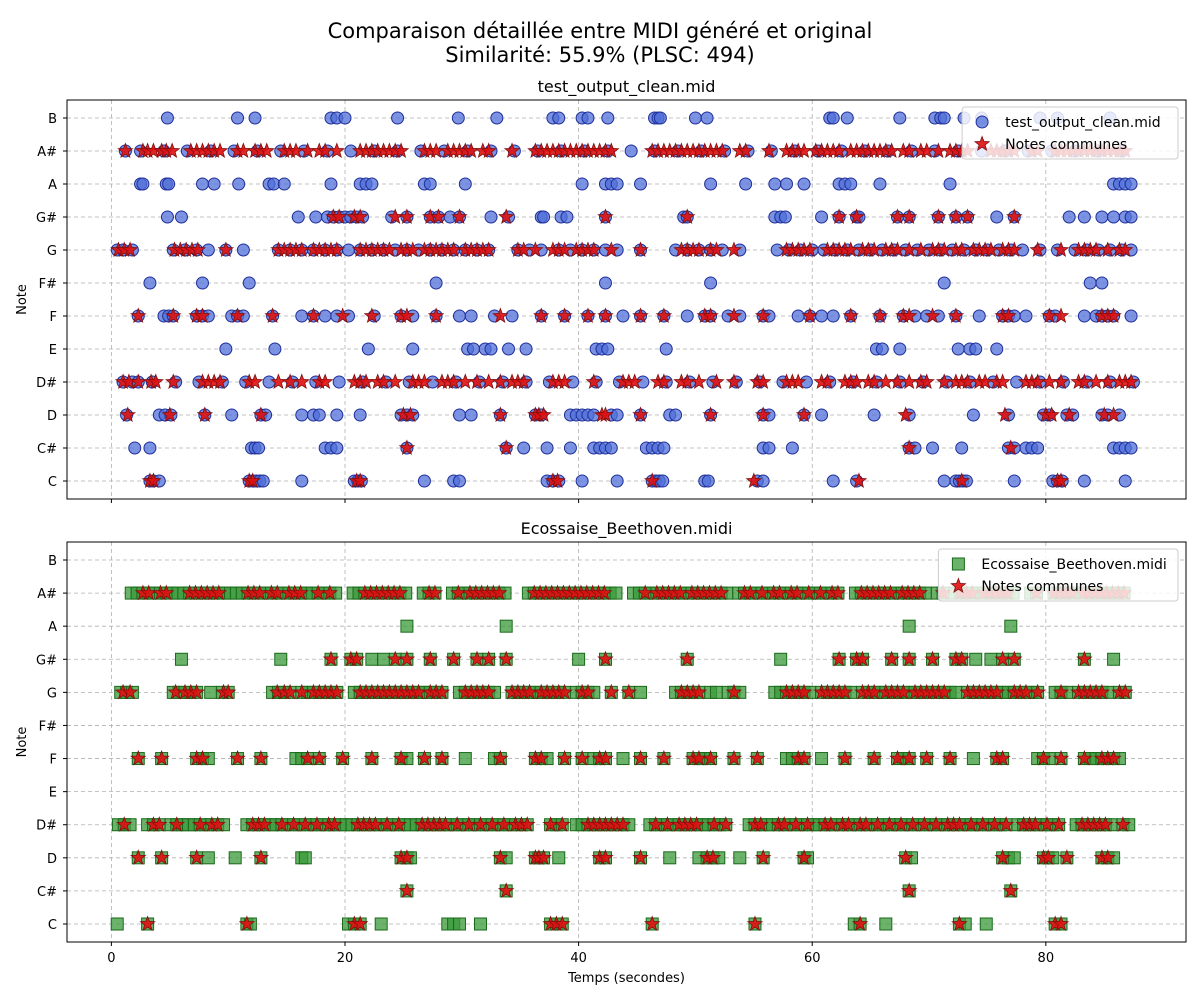  Describe the element at coordinates (1070, 133) in the screenshot. I see `legend-box` at that location.